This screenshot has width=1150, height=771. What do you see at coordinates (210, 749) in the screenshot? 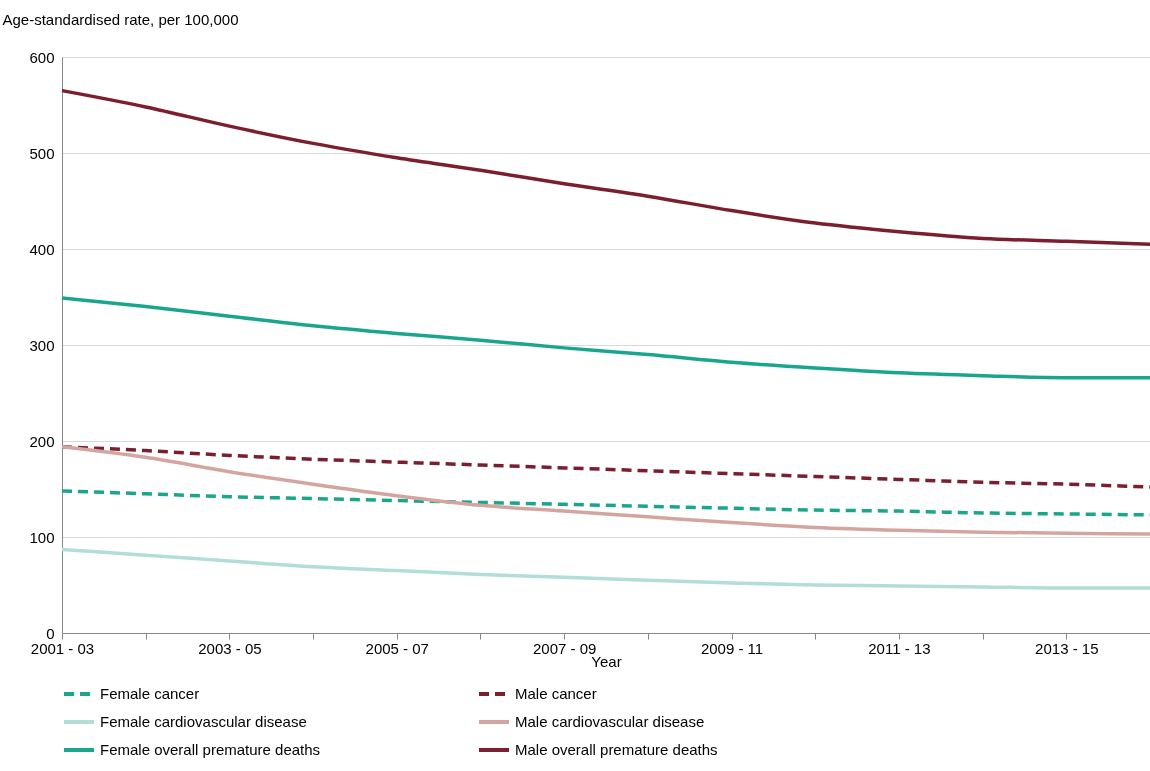
I see `legend-label: Female overall premature deaths` at bounding box center [210, 749].